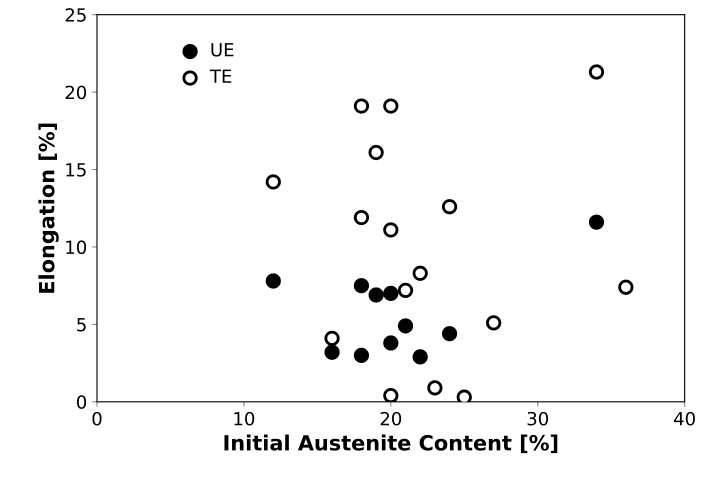  I want to click on legend-label: TE, so click(221, 76).